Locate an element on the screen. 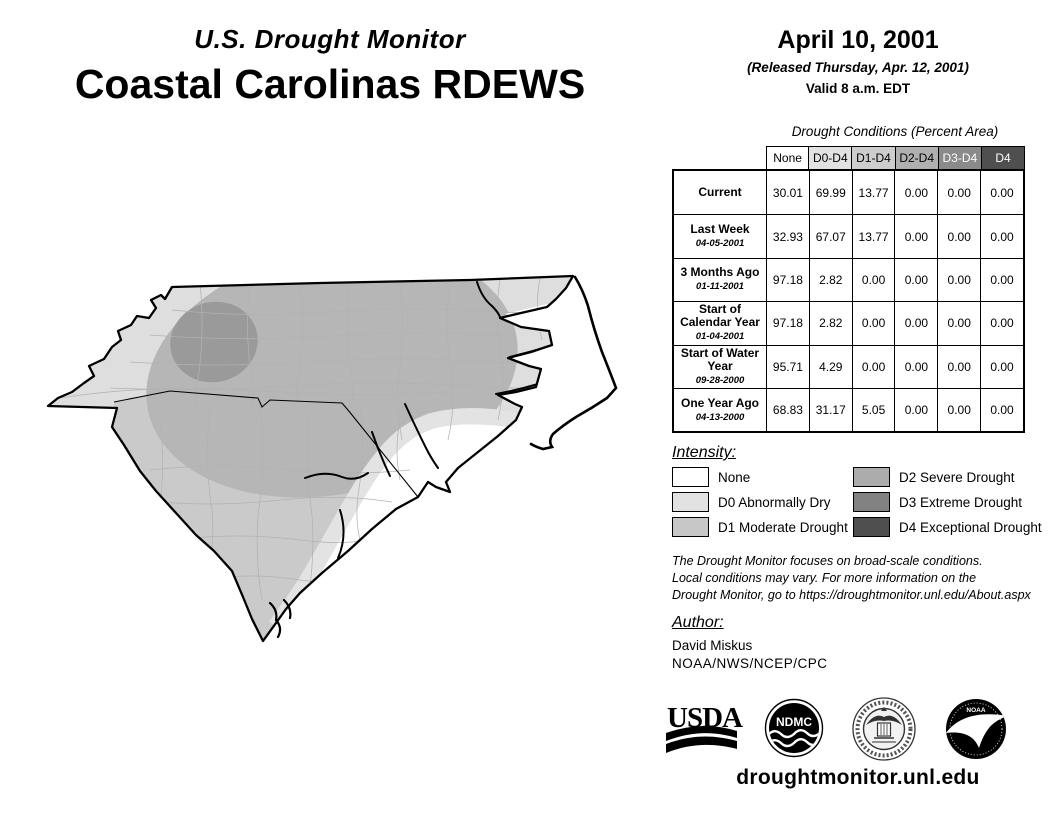 This screenshot has width=1056, height=816. table-cell: 68.83 is located at coordinates (787, 410).